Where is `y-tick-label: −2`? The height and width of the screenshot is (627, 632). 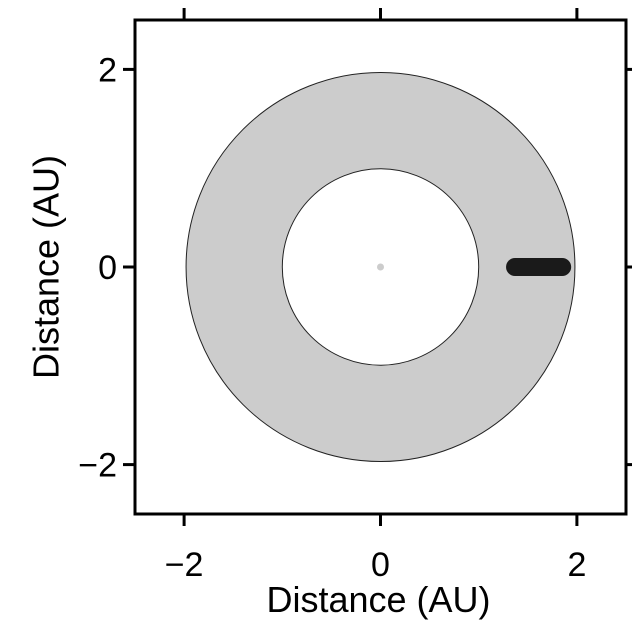
y-tick-label: −2 is located at coordinates (97, 466).